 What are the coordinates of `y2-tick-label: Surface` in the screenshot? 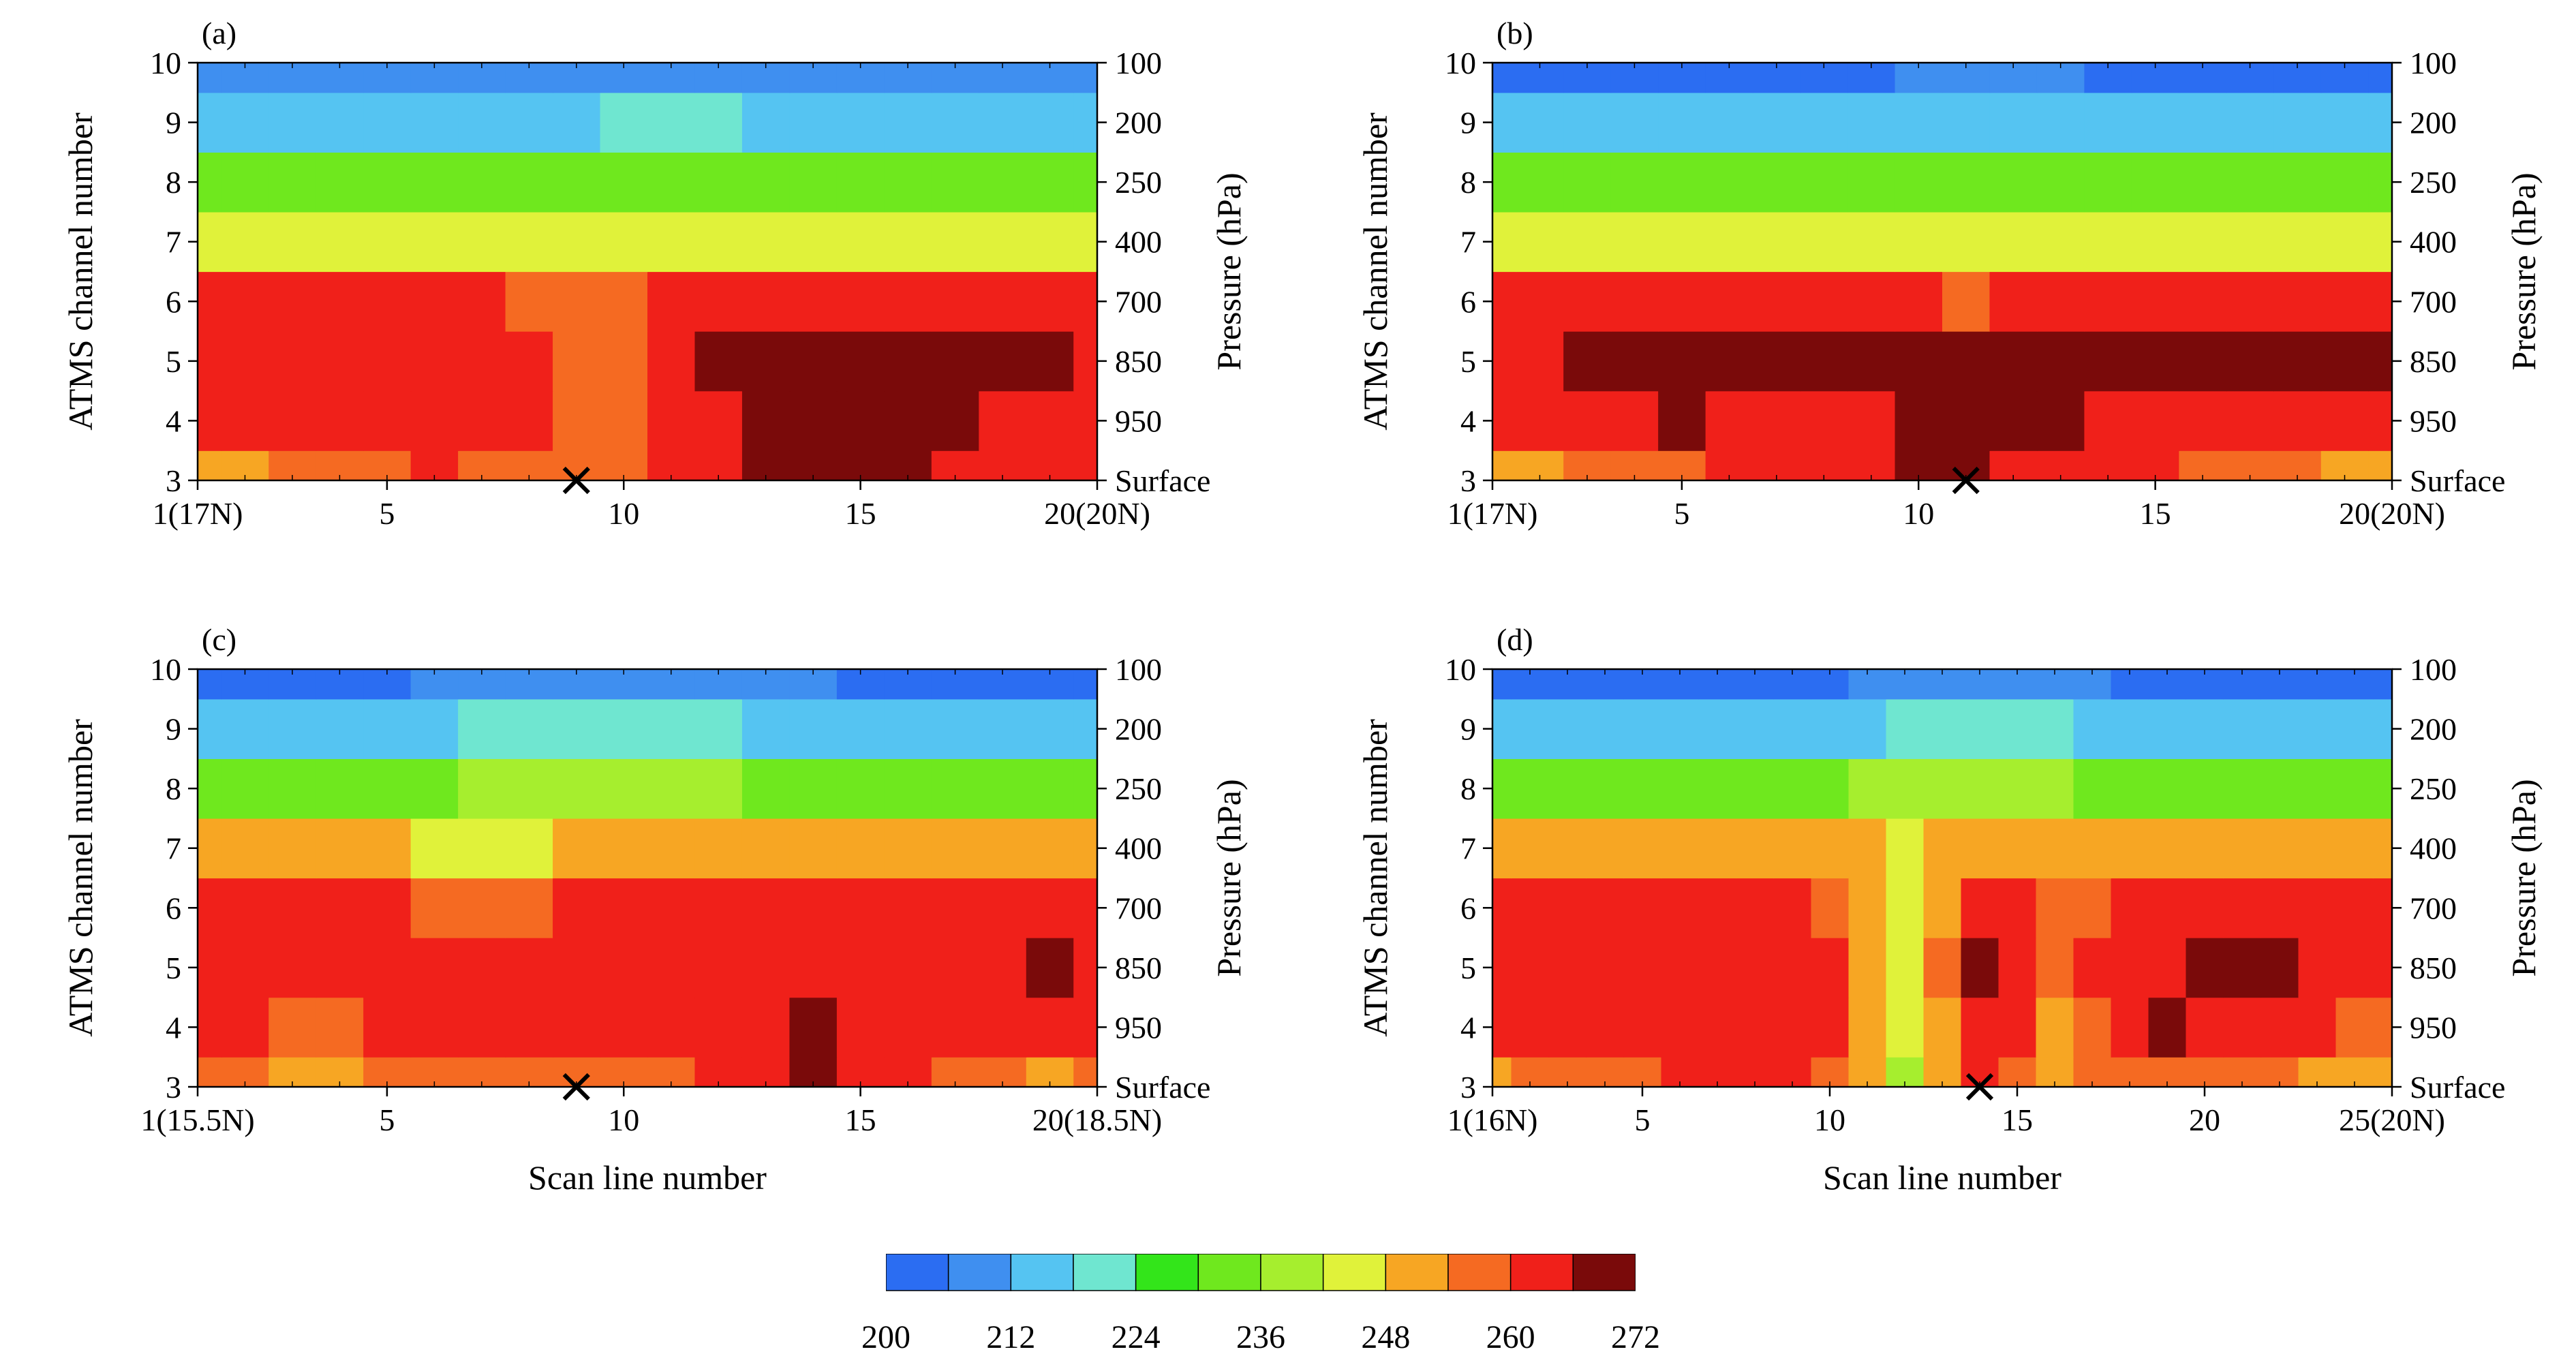 It's located at (1162, 481).